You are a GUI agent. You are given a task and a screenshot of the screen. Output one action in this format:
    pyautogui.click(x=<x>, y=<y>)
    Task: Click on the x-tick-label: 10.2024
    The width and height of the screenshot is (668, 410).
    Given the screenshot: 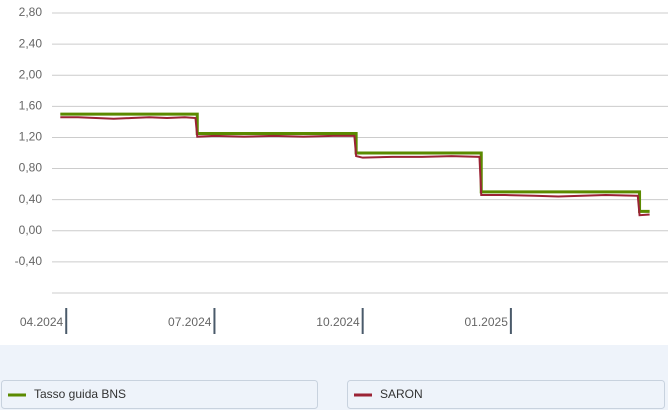 What is the action you would take?
    pyautogui.click(x=338, y=322)
    